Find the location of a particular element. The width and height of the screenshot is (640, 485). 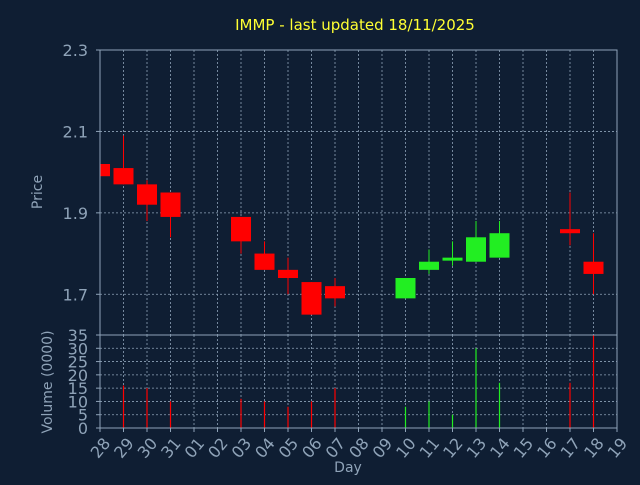

price-axis-label: Price is located at coordinates (38, 192).